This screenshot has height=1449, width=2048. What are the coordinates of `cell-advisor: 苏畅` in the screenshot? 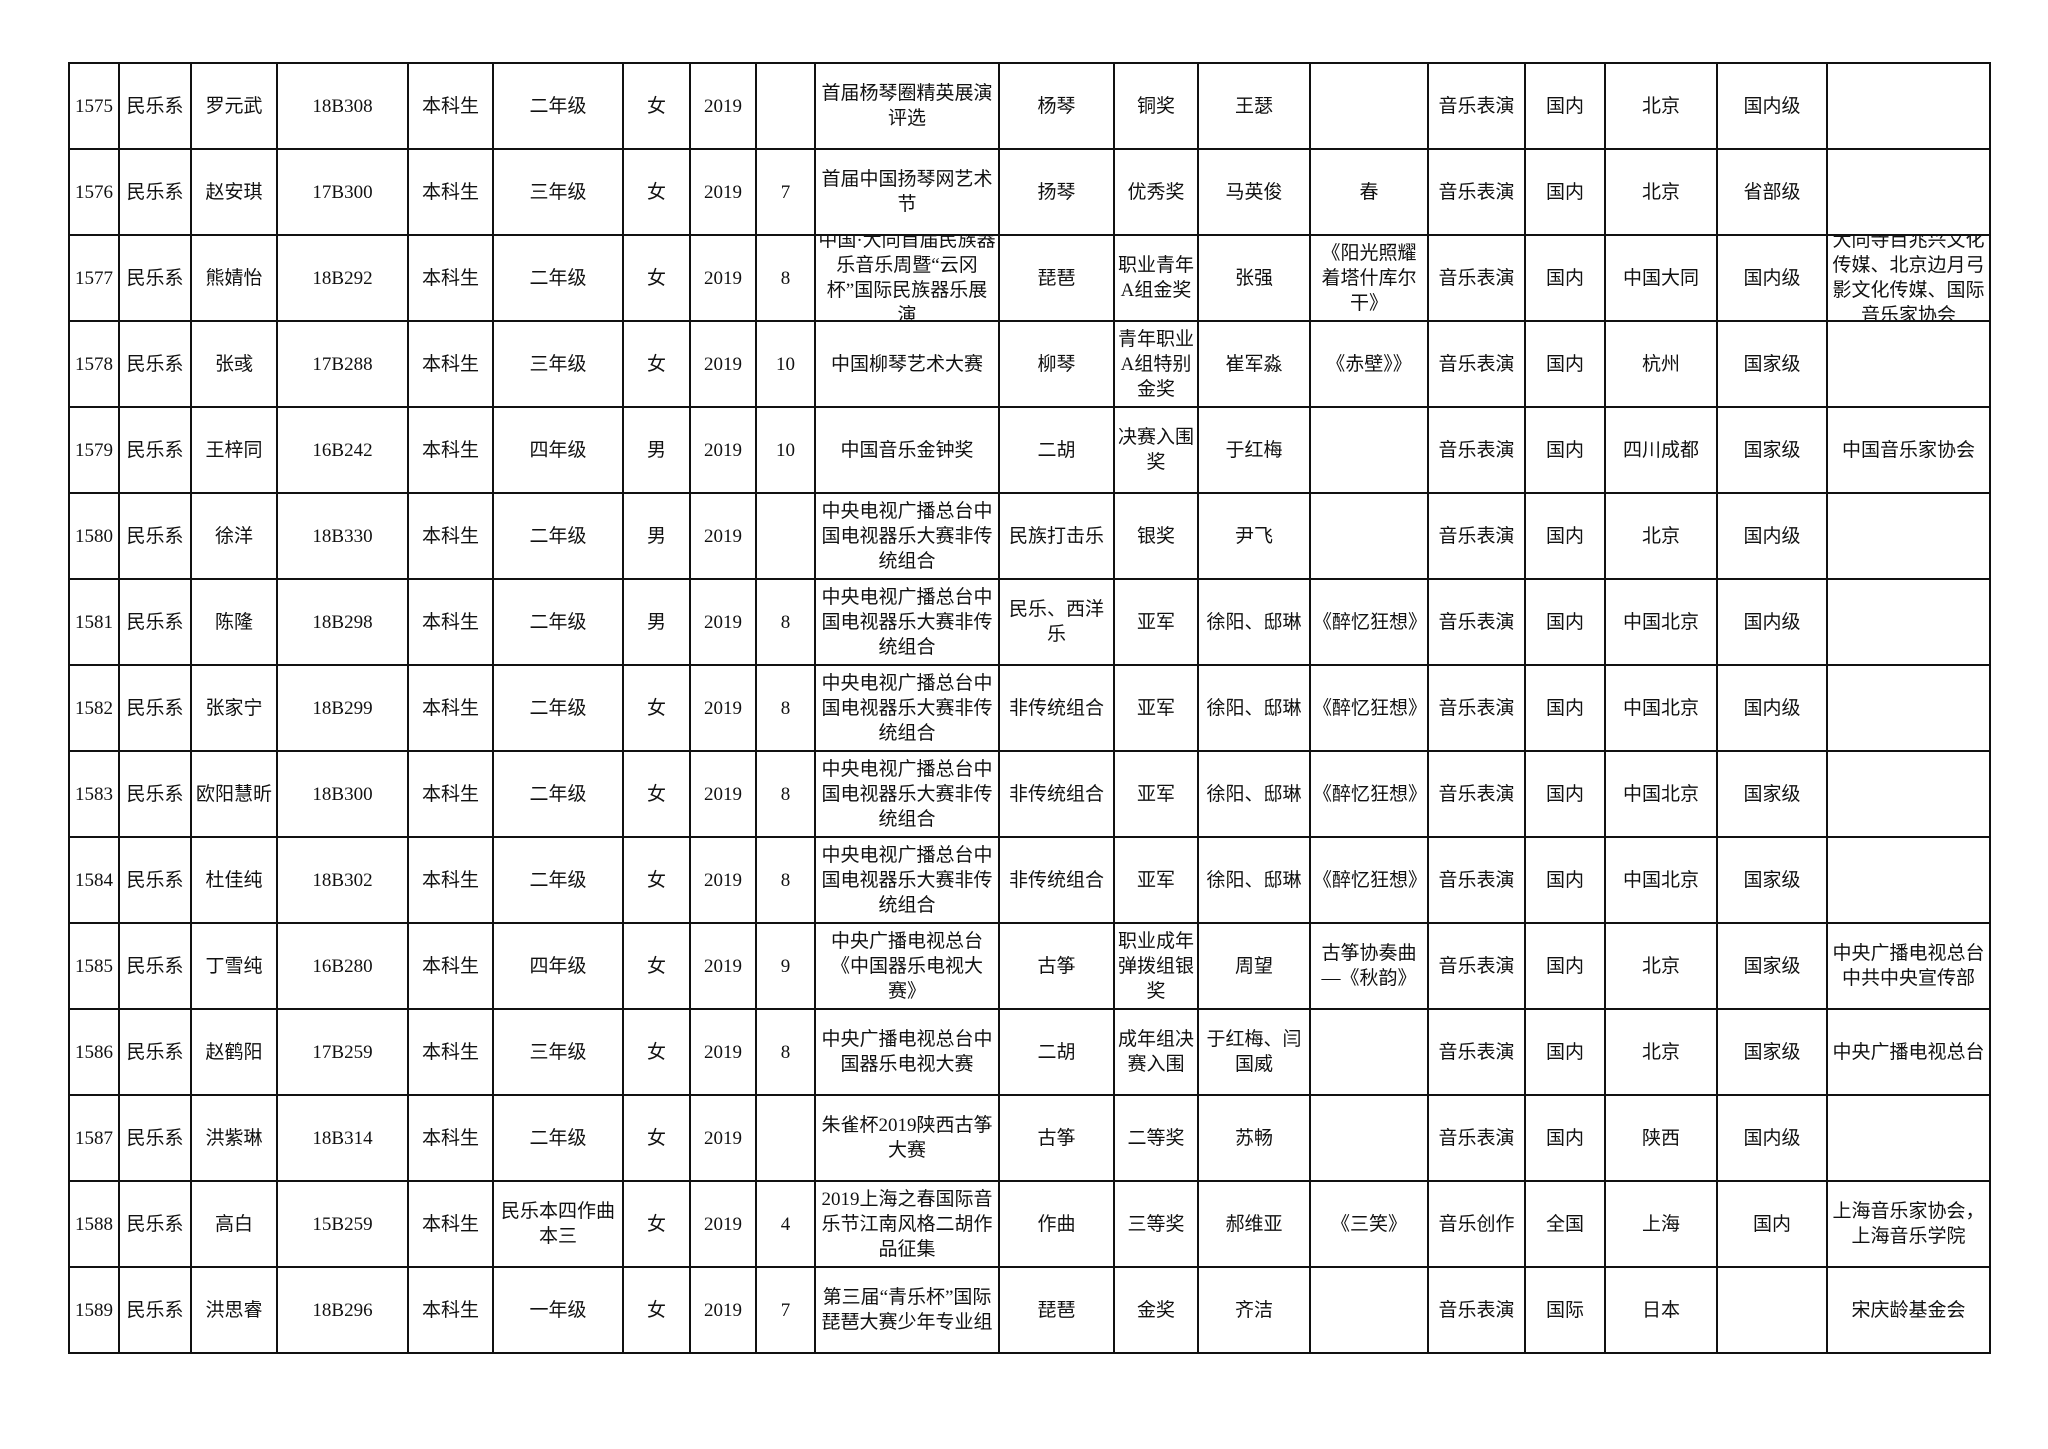 It's located at (1253, 1138).